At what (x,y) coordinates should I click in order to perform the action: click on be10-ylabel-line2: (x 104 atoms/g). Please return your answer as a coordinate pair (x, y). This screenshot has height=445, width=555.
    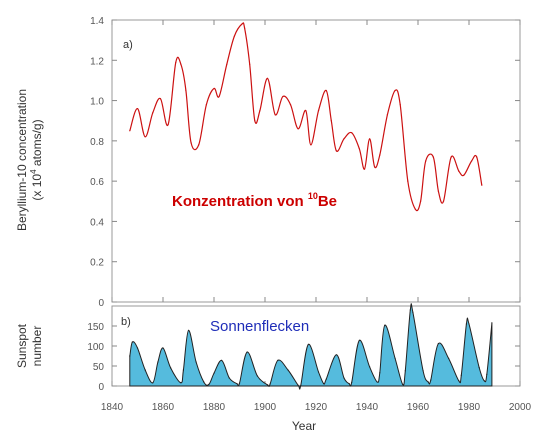
    Looking at the image, I should click on (36, 159).